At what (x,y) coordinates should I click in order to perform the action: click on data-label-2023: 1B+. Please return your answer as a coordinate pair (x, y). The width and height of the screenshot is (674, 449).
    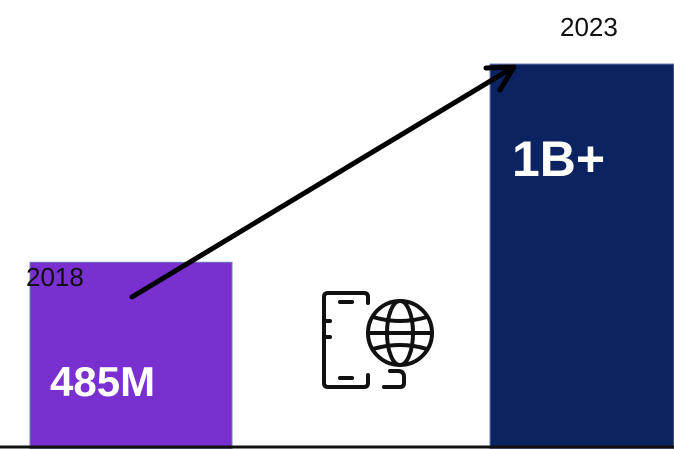
    Looking at the image, I should click on (559, 159).